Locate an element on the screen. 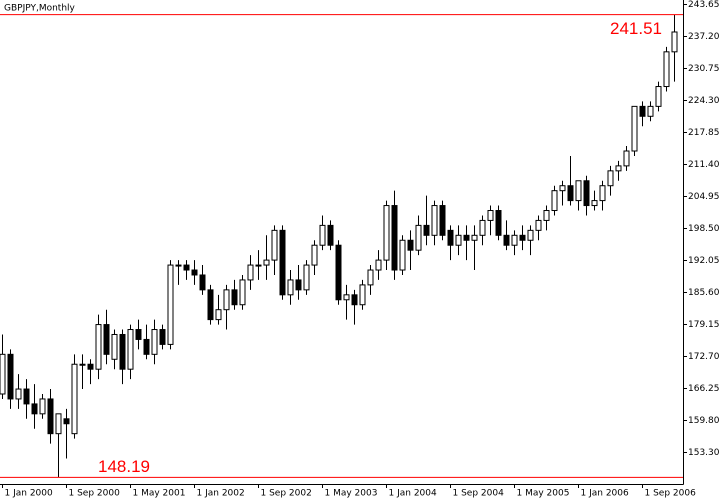 This screenshot has width=725, height=500. y-tick-label: 179.15 is located at coordinates (704, 325).